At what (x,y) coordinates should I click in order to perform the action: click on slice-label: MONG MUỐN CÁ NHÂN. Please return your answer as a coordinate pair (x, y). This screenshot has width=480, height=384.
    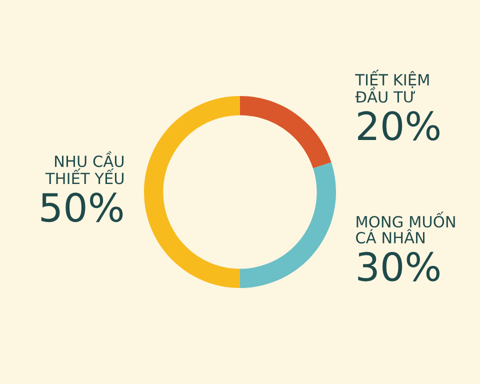
    Looking at the image, I should click on (405, 228).